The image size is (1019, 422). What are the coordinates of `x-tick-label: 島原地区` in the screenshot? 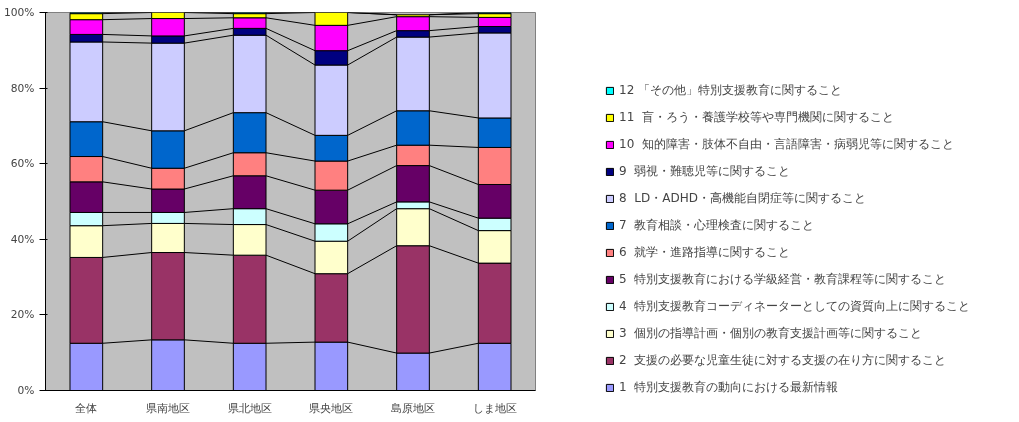 It's located at (413, 408).